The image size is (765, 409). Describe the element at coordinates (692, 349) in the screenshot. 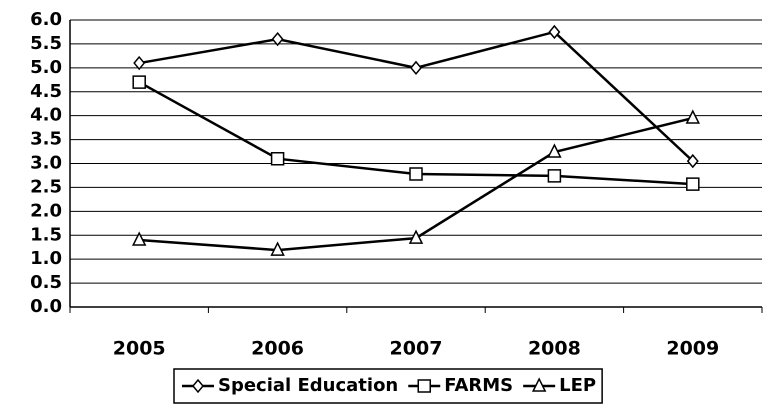

I see `x-tick-label: 2009` at that location.